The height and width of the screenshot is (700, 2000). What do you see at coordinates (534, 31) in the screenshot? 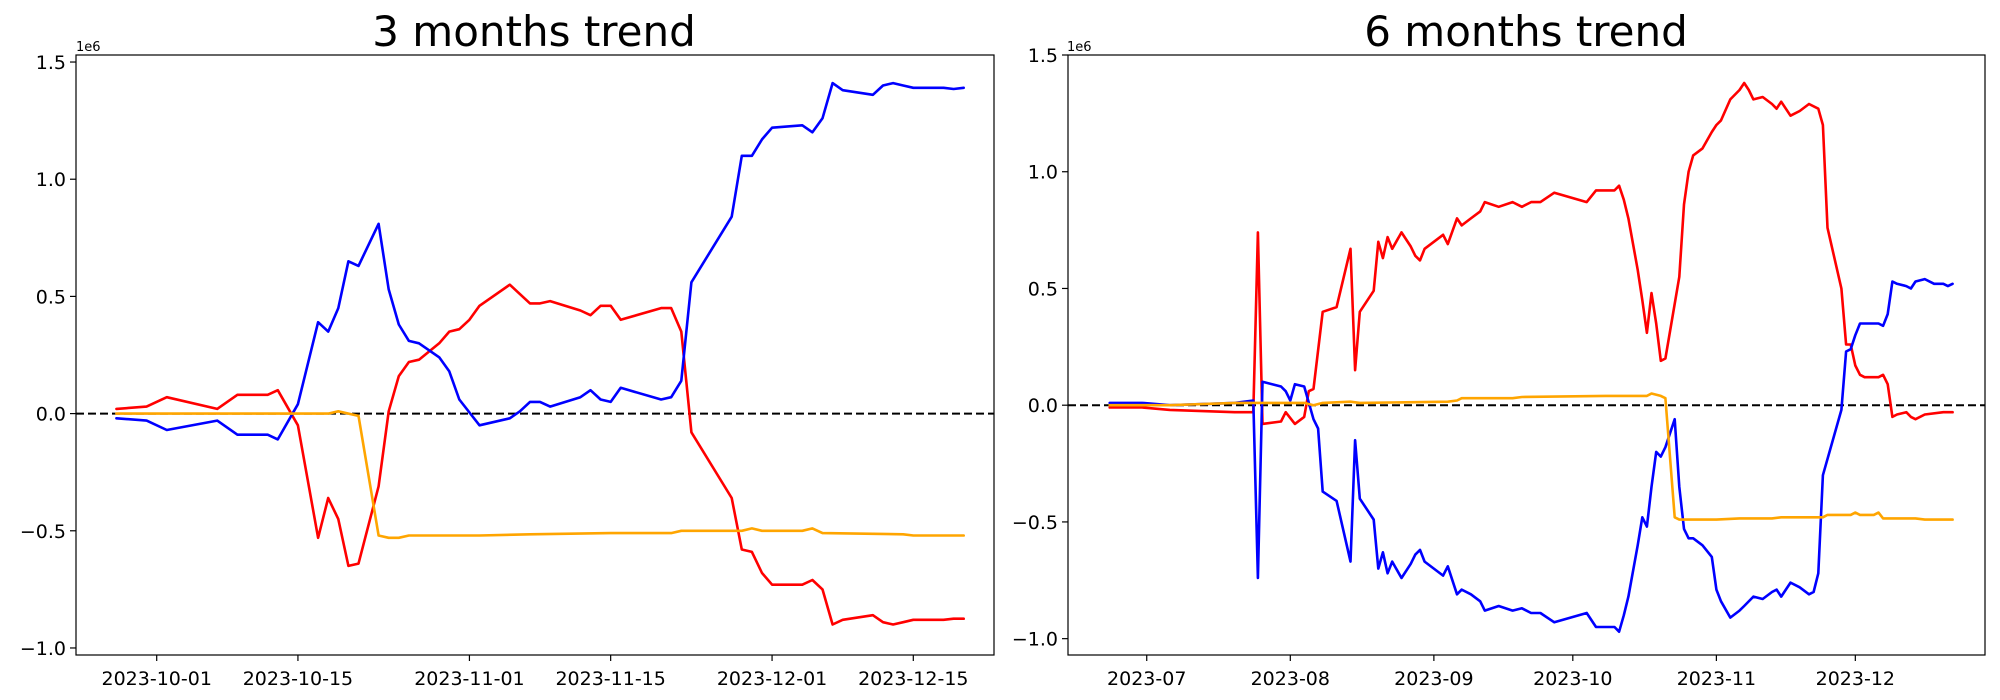
I see `left-chart-title: 3 months trend` at bounding box center [534, 31].